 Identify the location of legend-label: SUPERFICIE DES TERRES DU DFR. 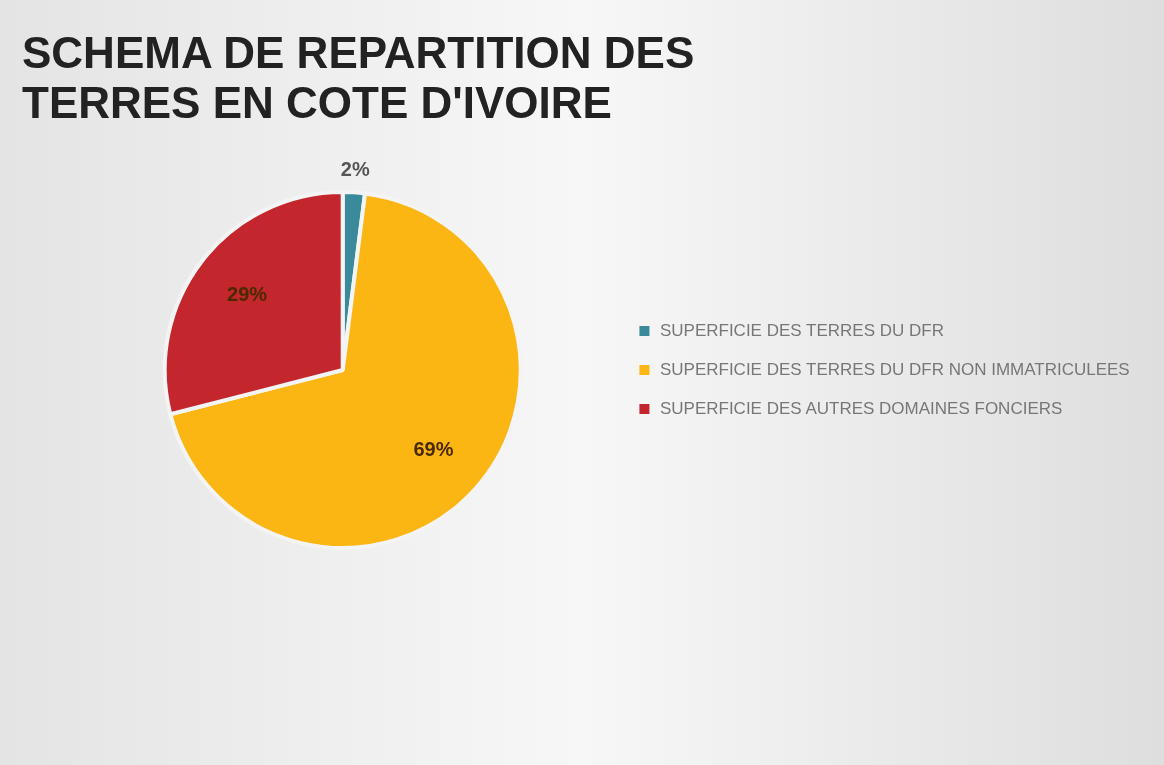
(801, 330).